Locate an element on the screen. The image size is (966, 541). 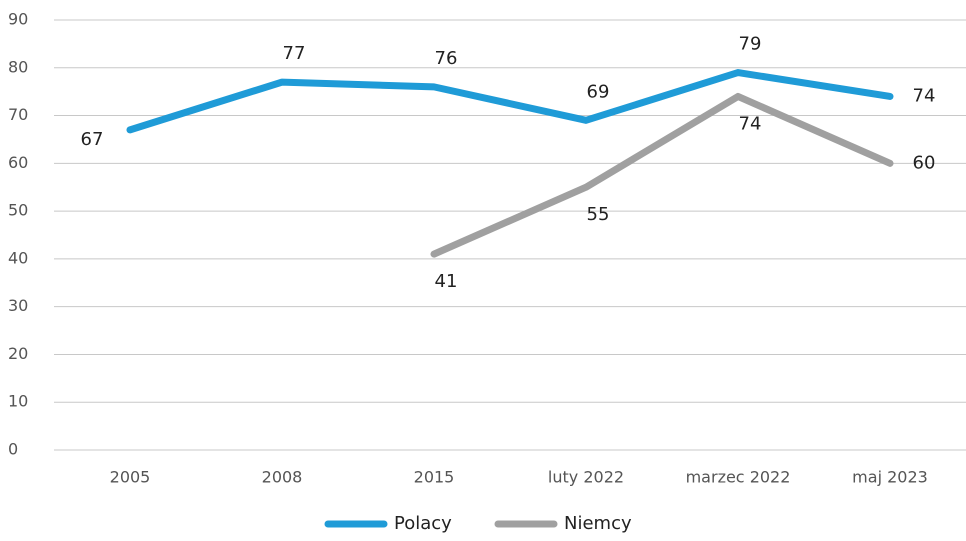
y-tick-label: 90 is located at coordinates (18, 19).